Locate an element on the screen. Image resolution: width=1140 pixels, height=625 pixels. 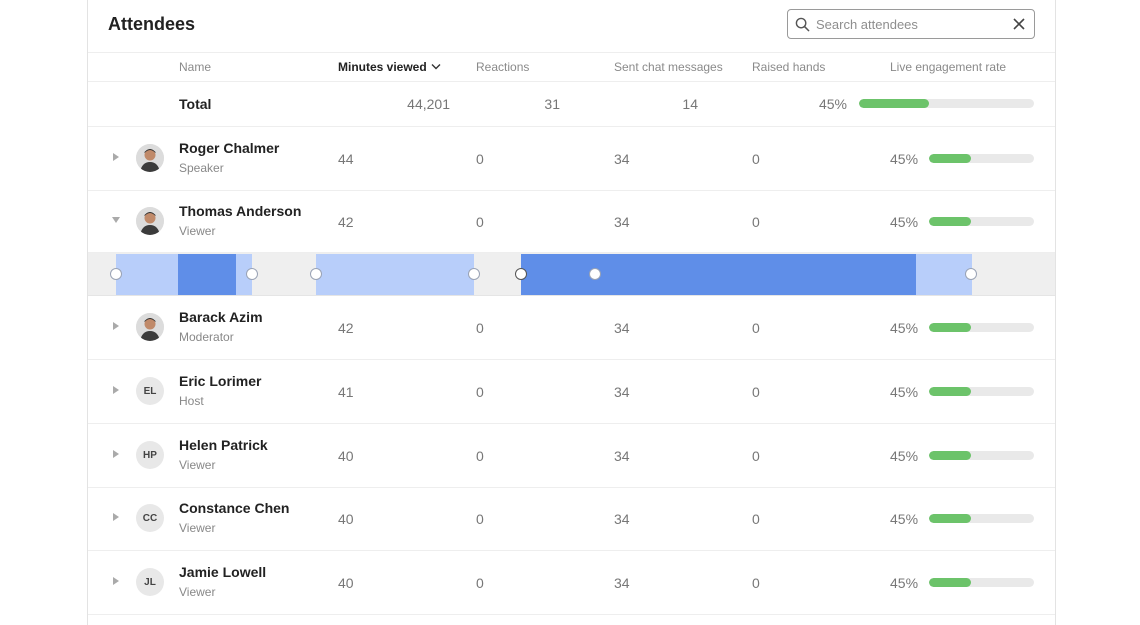
viewing-timeline is located at coordinates (571, 274).